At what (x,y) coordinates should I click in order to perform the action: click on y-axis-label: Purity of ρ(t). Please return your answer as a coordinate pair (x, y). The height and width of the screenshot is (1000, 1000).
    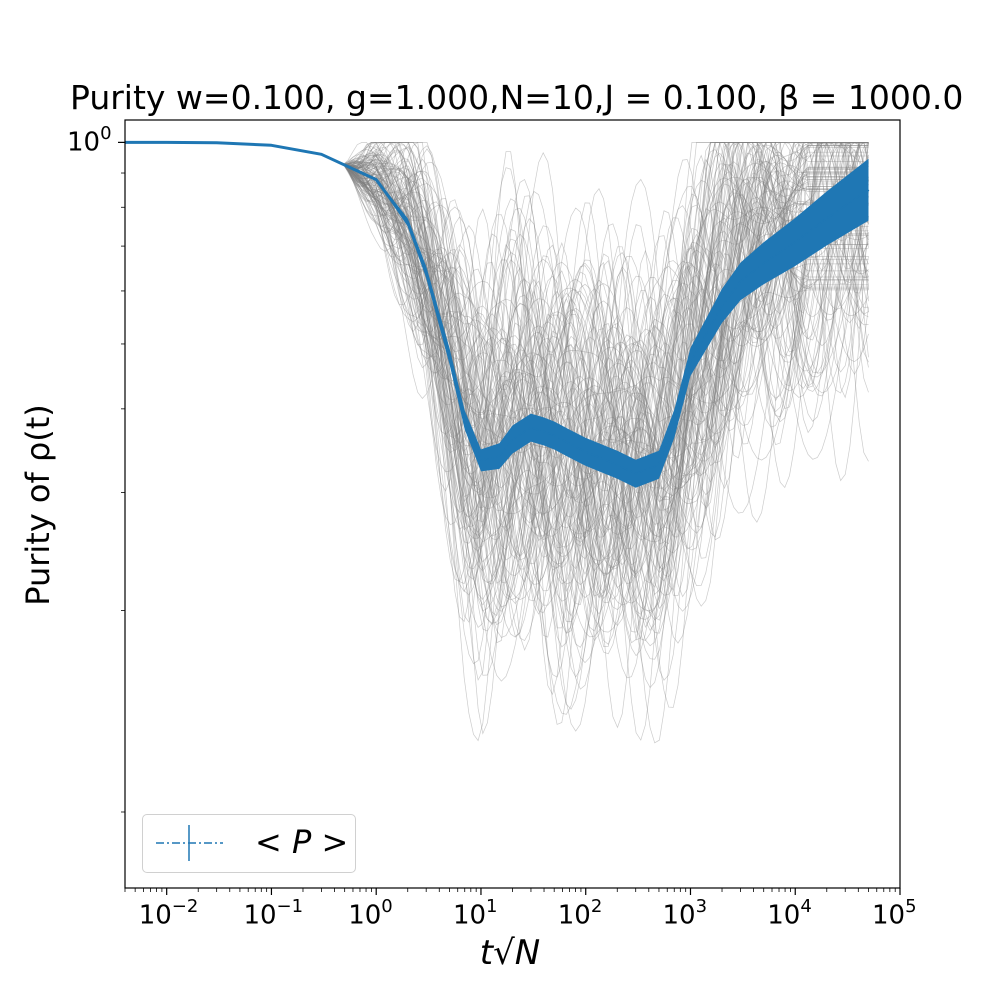
    Looking at the image, I should click on (38, 505).